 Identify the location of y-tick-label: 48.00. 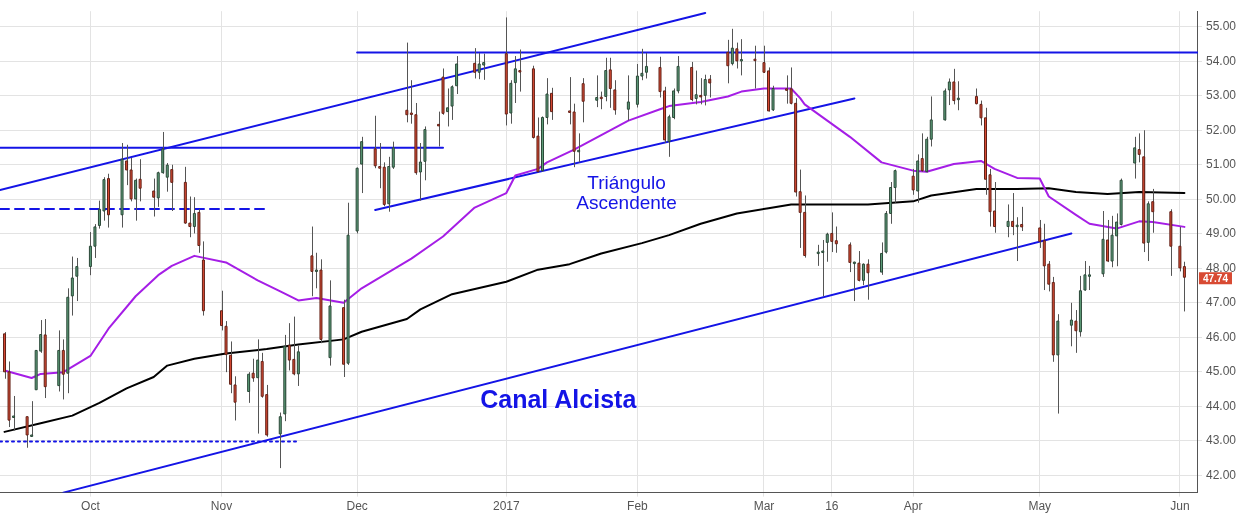
(1221, 267).